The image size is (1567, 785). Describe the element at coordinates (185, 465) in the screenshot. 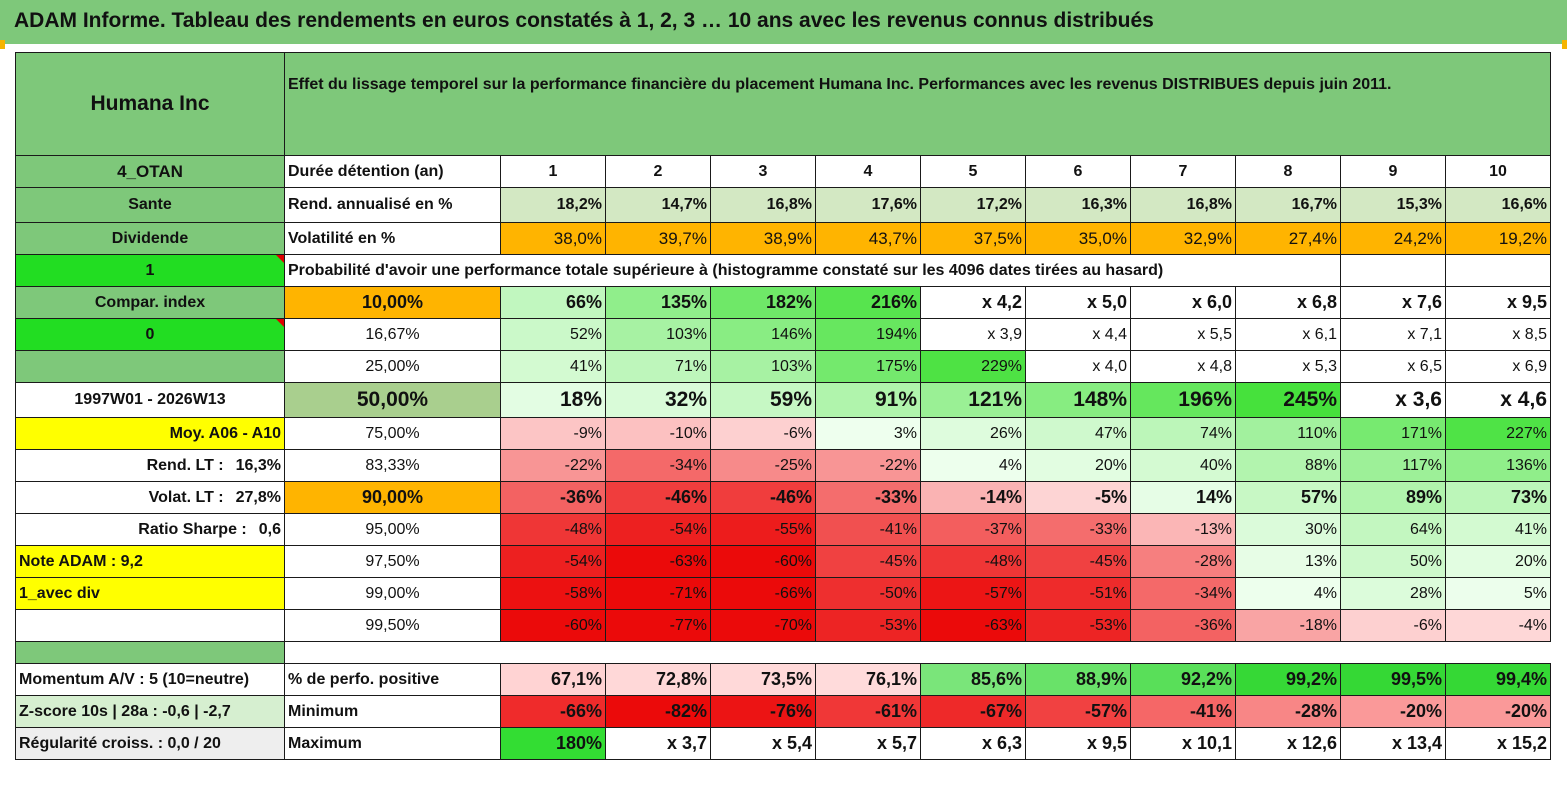

I see `rend-lt-label: Rend. LT :` at that location.